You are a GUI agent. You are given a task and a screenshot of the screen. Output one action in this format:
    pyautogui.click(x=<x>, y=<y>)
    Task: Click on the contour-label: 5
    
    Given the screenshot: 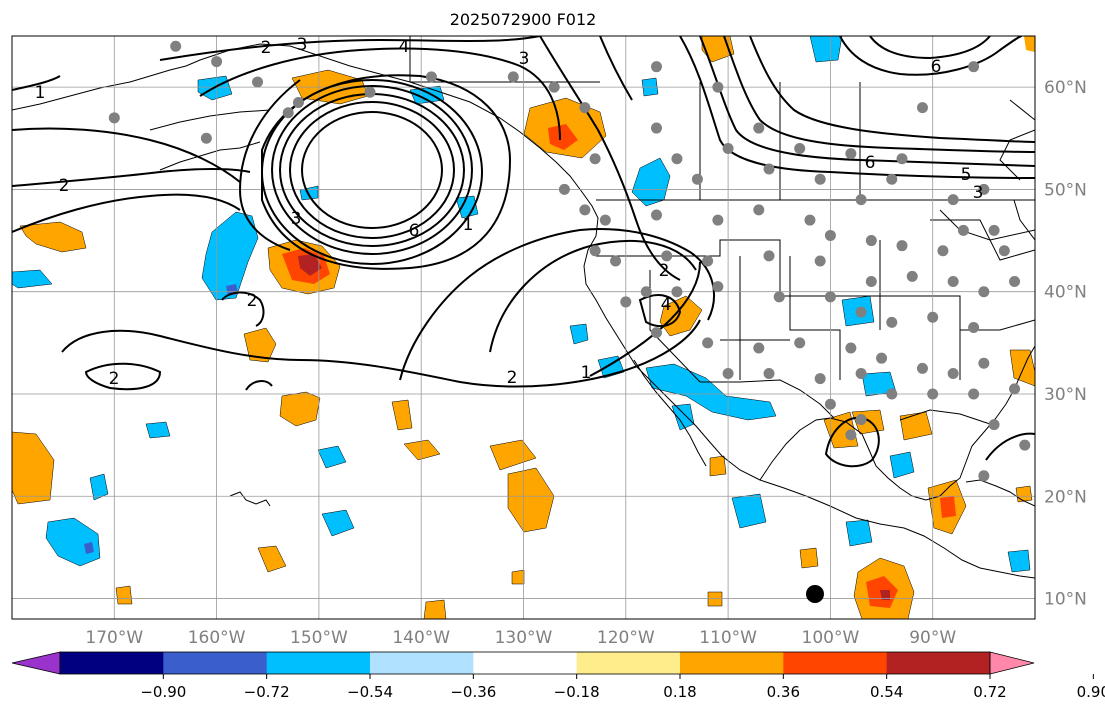 What is the action you would take?
    pyautogui.click(x=966, y=175)
    